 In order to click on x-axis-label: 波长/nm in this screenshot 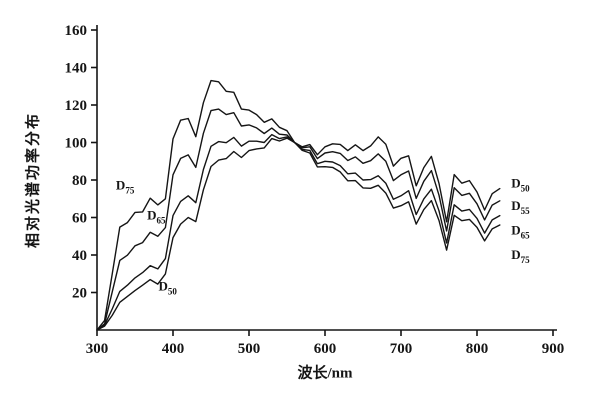, I will do `click(325, 373)`.